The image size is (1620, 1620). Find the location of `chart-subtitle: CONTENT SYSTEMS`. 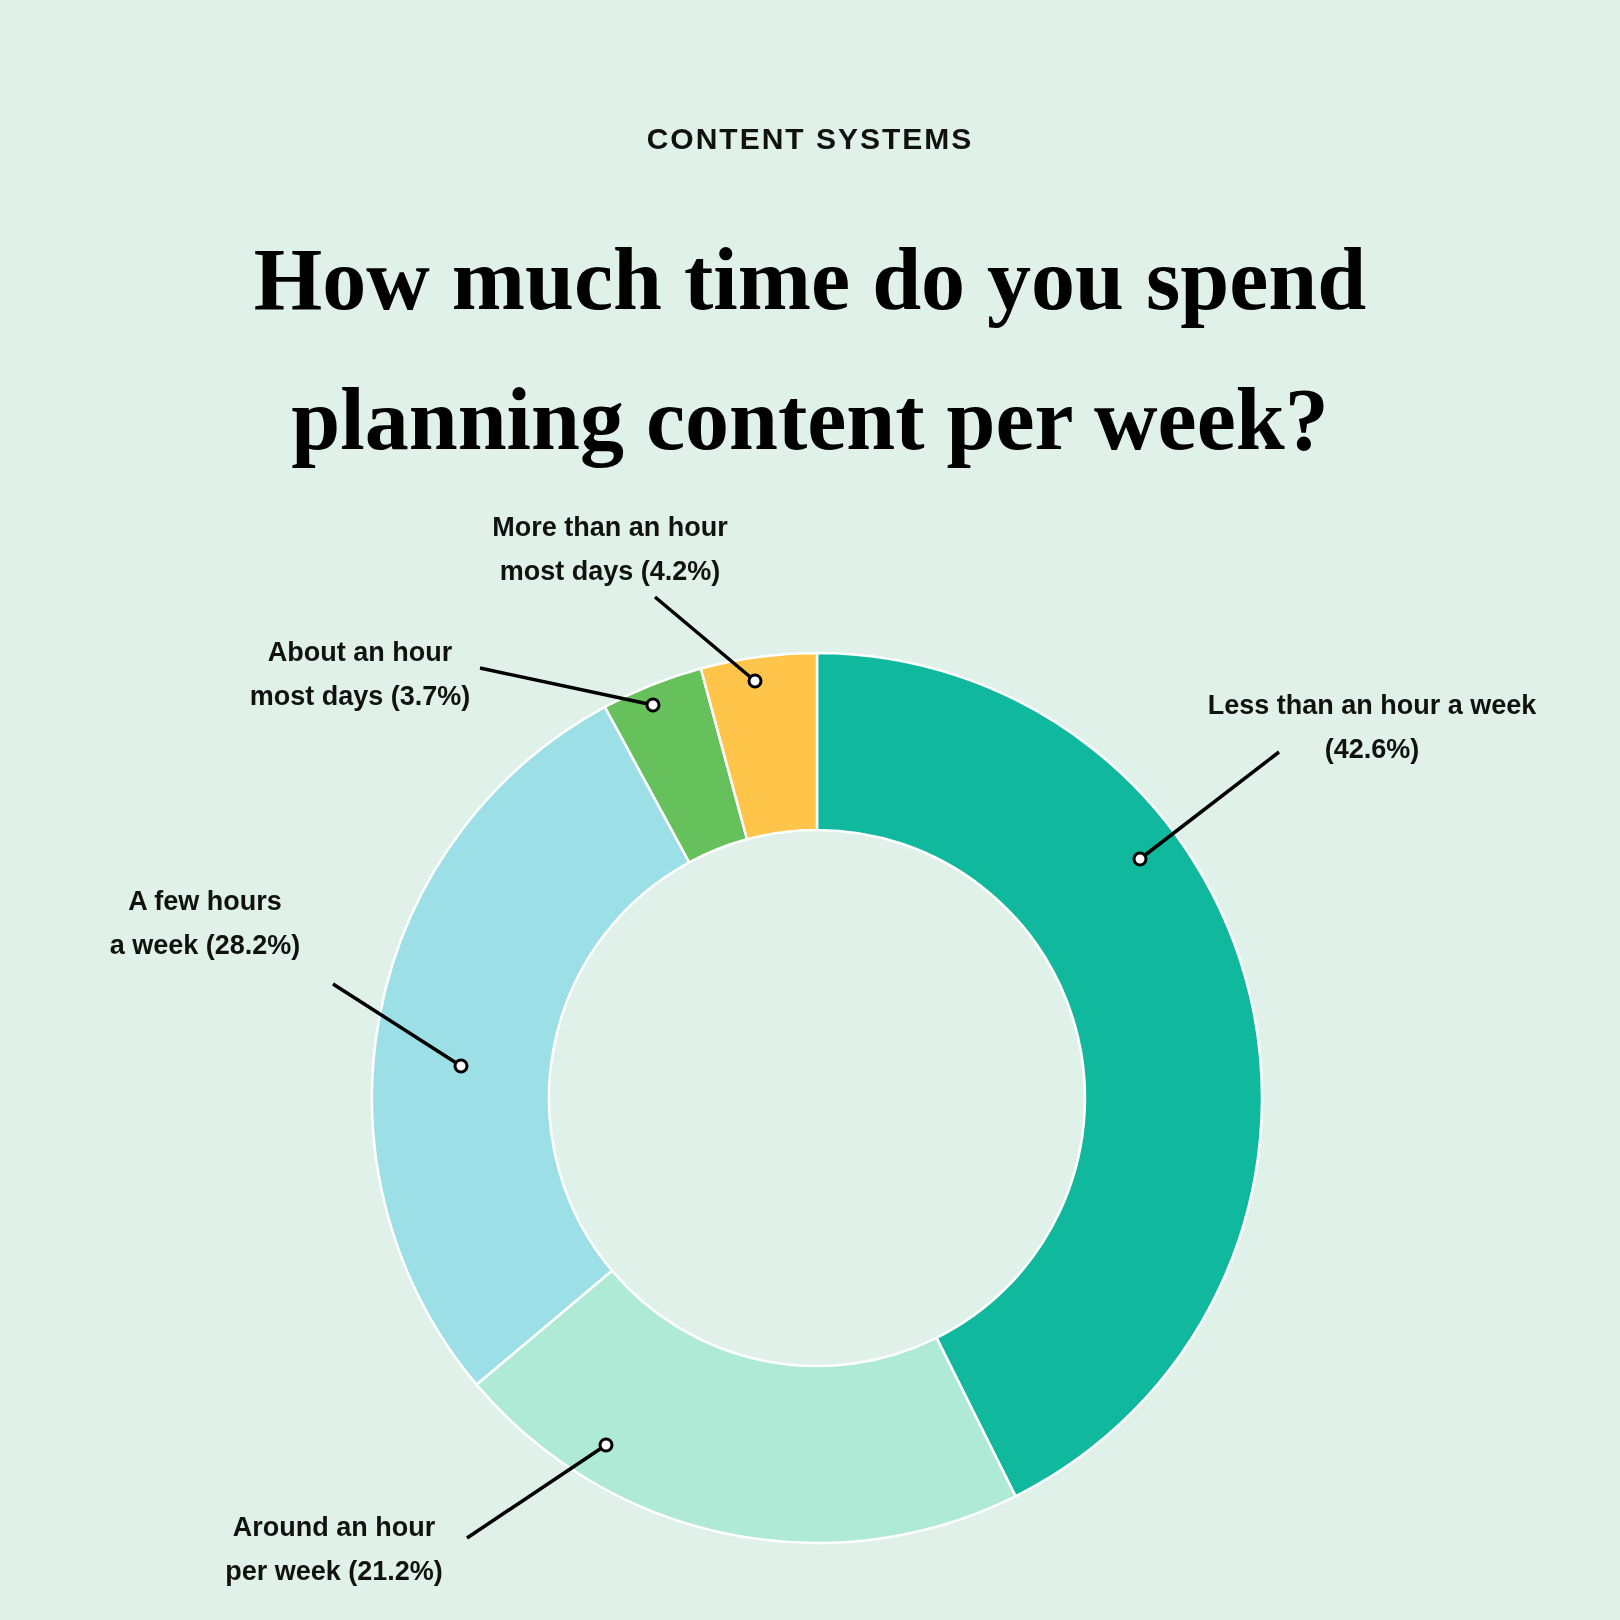

chart-subtitle: CONTENT SYSTEMS is located at coordinates (810, 139).